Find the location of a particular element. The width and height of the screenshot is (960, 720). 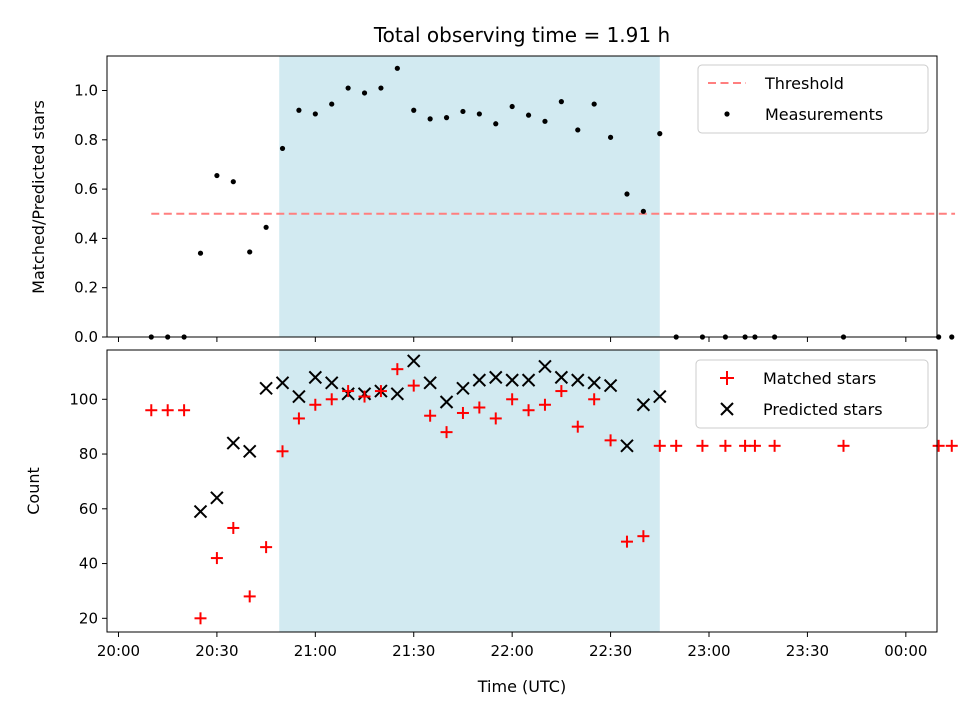

legend-measurements-swatch is located at coordinates (727, 114).